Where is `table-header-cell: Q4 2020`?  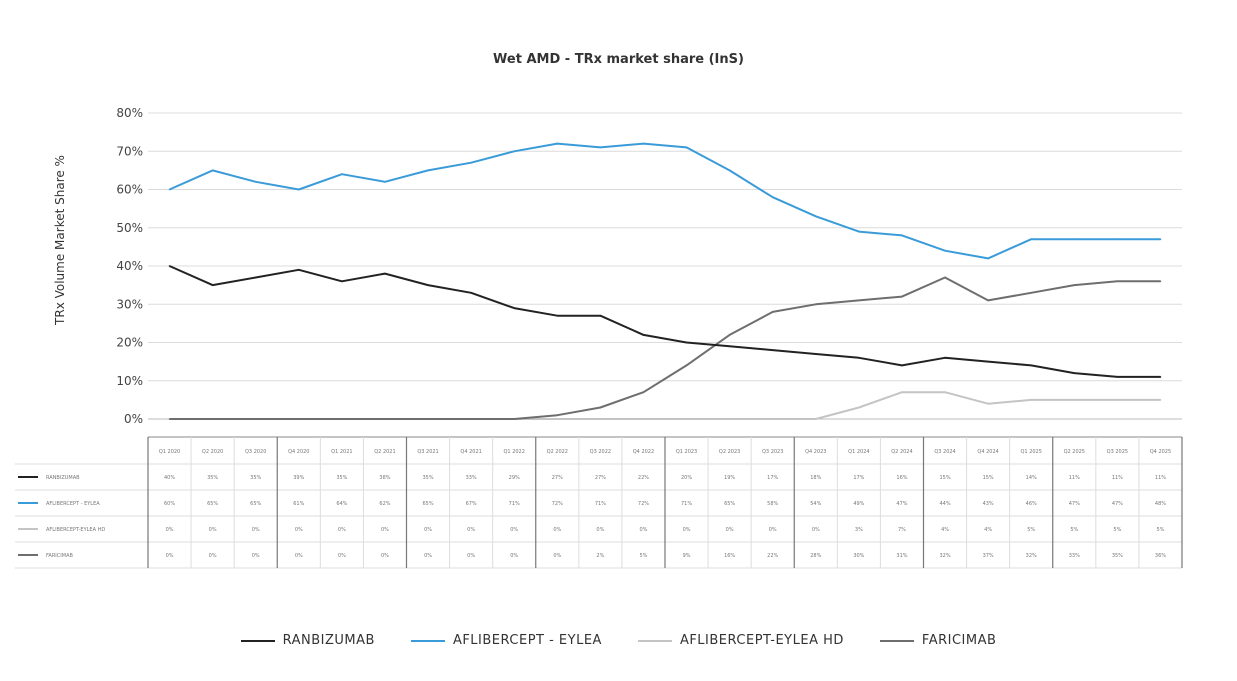
table-header-cell: Q4 2020 is located at coordinates (298, 452).